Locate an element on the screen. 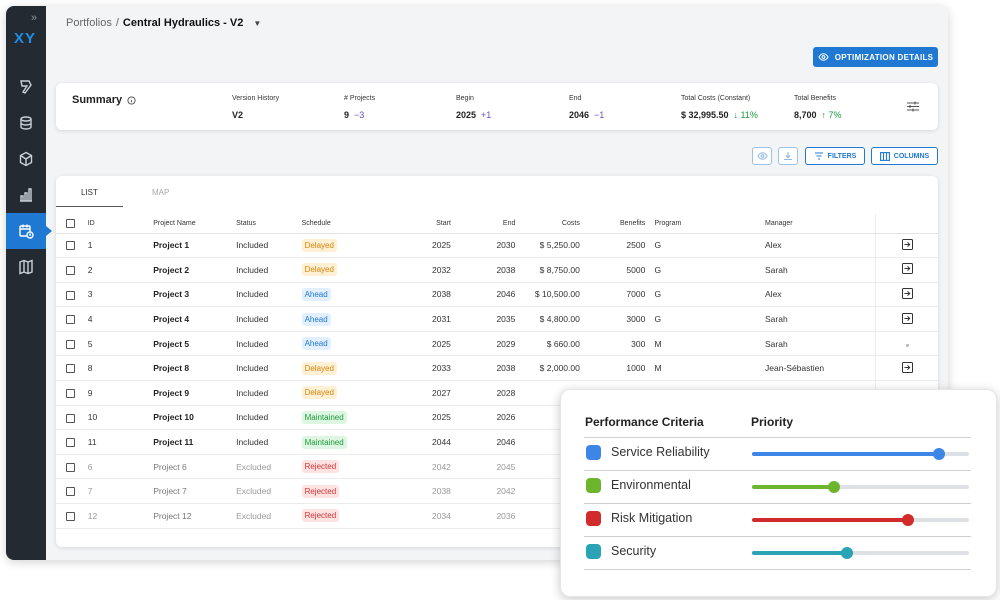 This screenshot has width=1000, height=600. sidebar-item-database is located at coordinates (26, 123).